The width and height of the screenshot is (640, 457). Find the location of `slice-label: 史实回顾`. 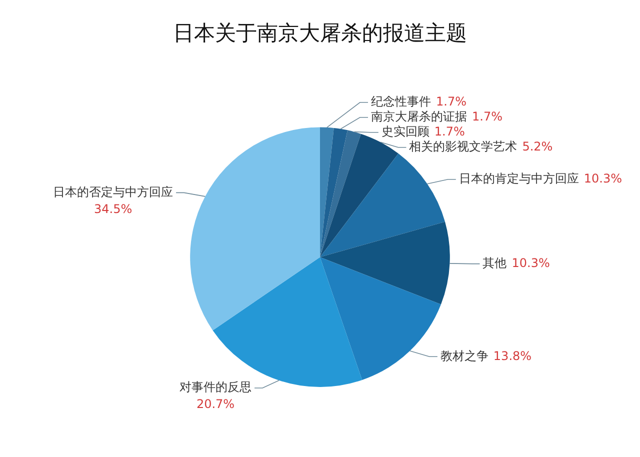

slice-label: 史实回顾 is located at coordinates (405, 131).